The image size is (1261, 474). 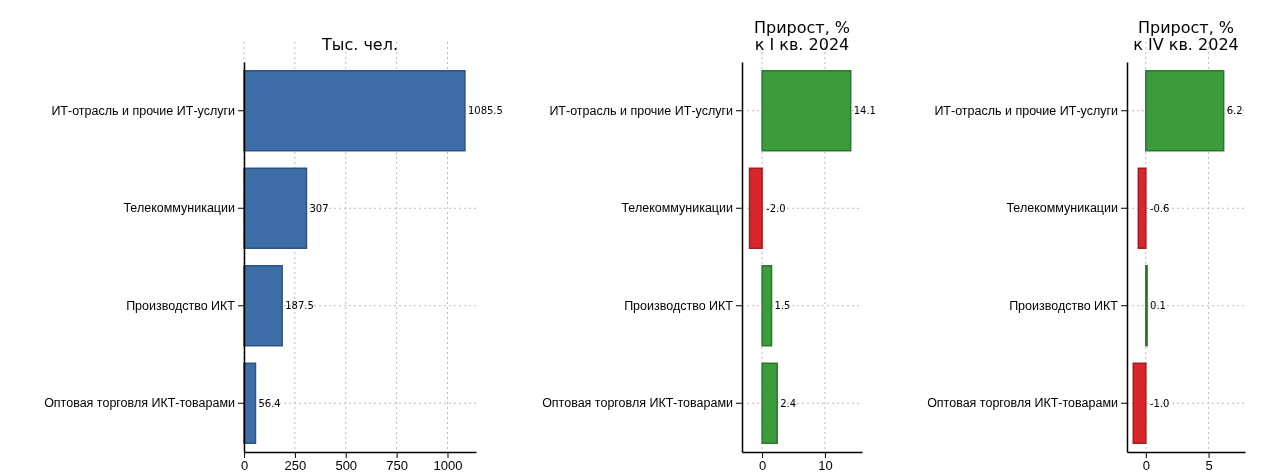 I want to click on data-label: 1.5, so click(x=782, y=306).